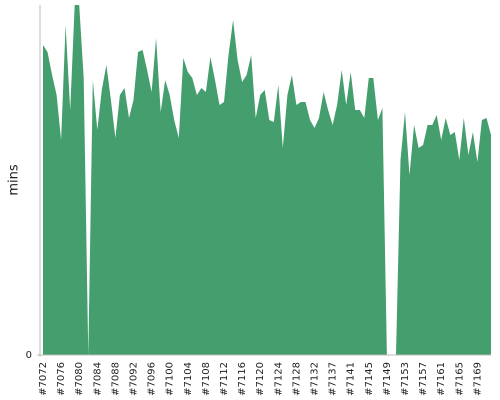  I want to click on x-tick-label: #7149, so click(387, 379).